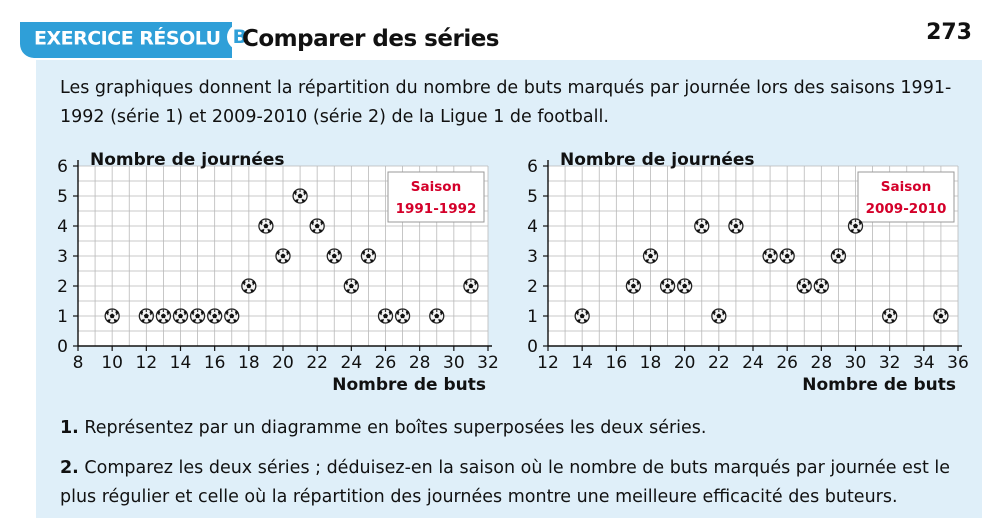 This screenshot has width=996, height=522. I want to click on x-tick-label: 34, so click(924, 363).